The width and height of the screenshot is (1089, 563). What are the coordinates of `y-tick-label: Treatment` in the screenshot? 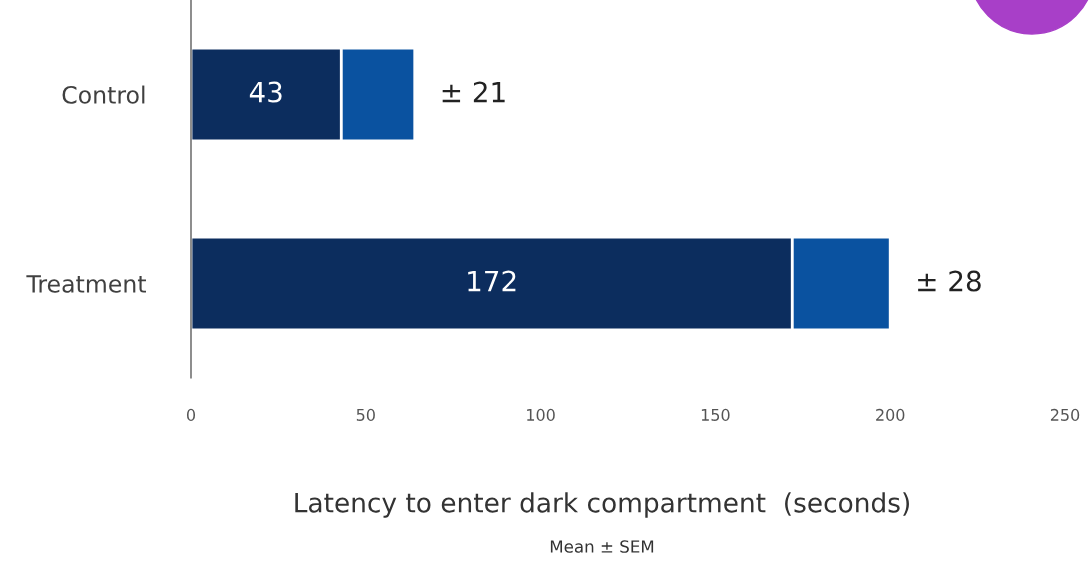 It's located at (86, 284).